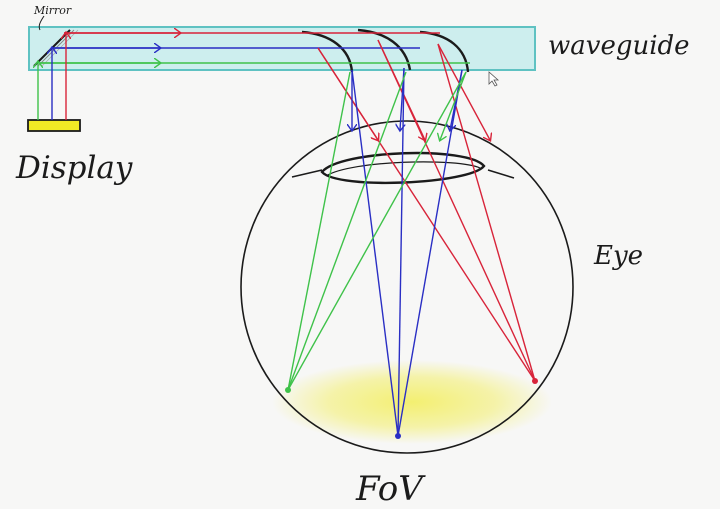 This screenshot has height=509, width=720. I want to click on fov-label: FoV, so click(390, 489).